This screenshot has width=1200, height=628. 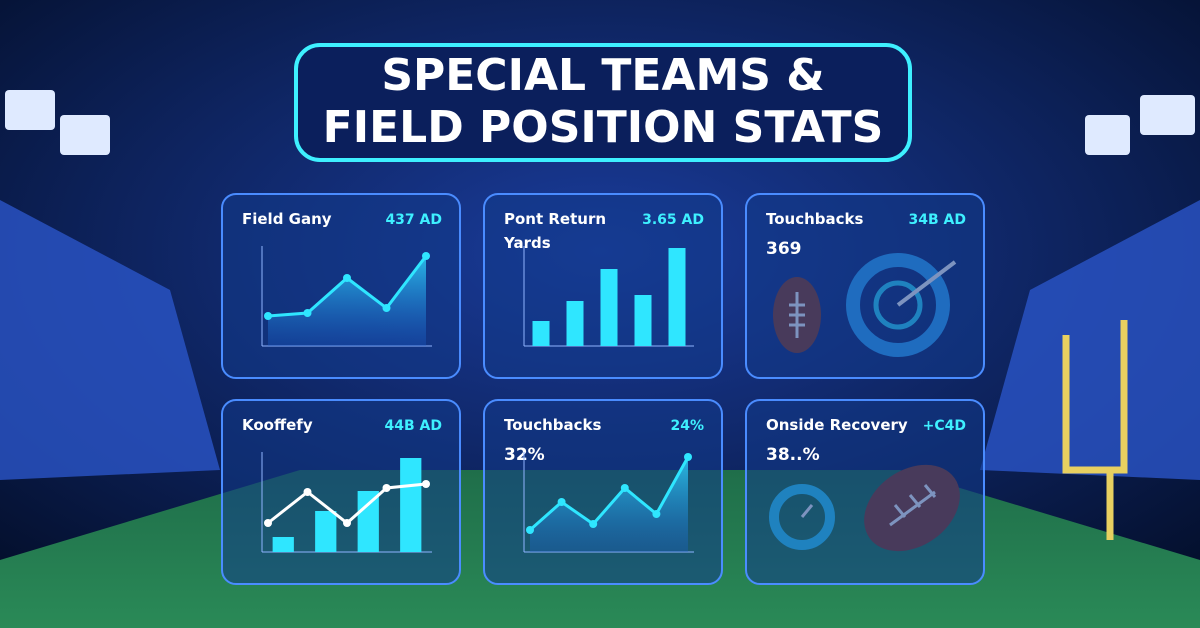 I want to click on panel-stat: 437 AD, so click(x=413, y=220).